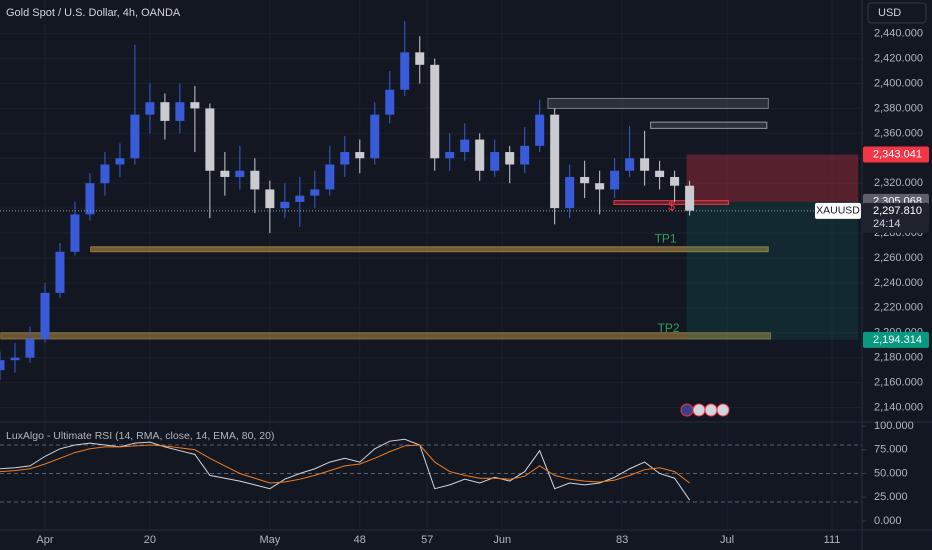 The width and height of the screenshot is (932, 550). I want to click on y-tick-label: 2,360.000, so click(898, 133).